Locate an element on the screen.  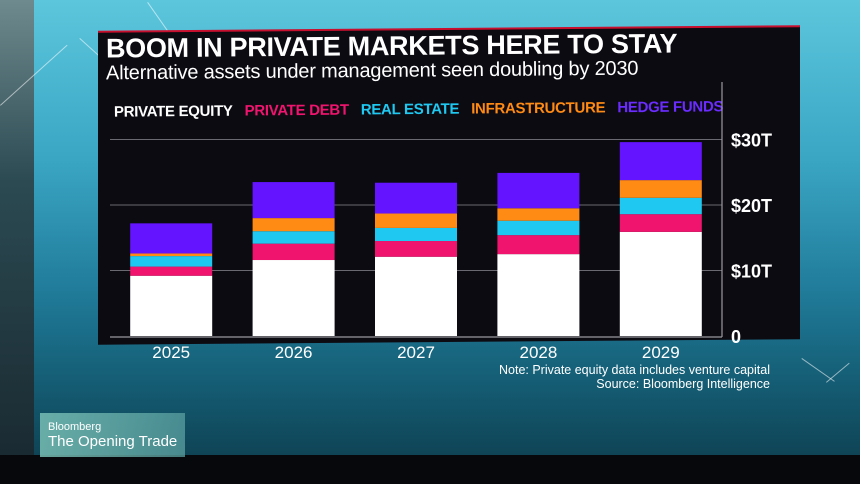
bar-hedge-funds-2029 is located at coordinates (660, 161).